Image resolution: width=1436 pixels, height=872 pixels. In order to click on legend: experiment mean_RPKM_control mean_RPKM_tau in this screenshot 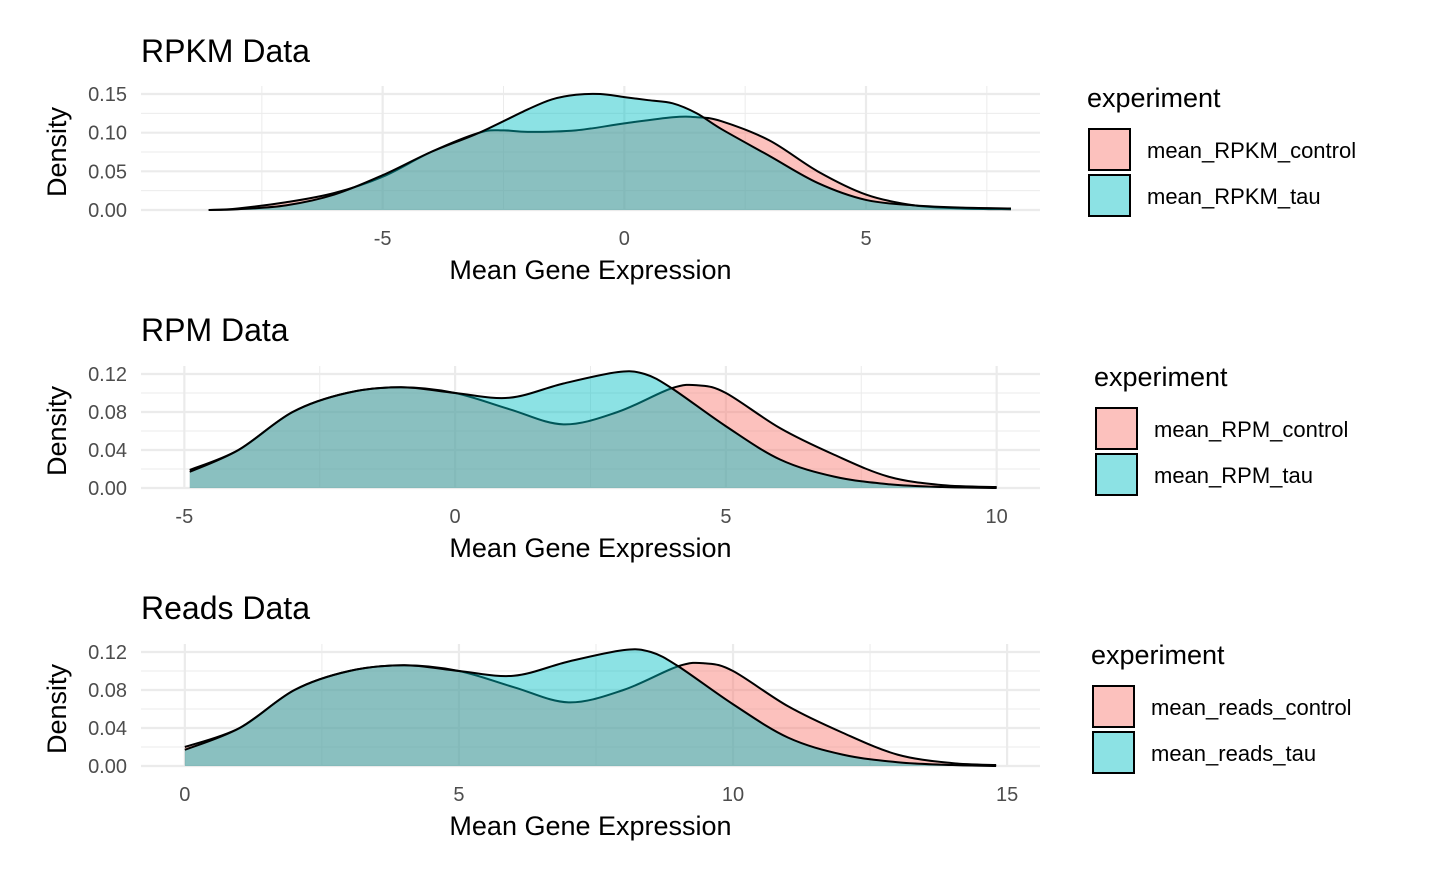, I will do `click(1221, 150)`.